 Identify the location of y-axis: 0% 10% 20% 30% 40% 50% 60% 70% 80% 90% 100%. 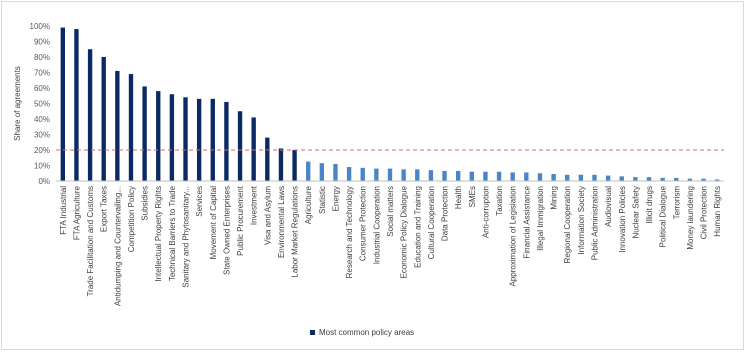
(40, 104).